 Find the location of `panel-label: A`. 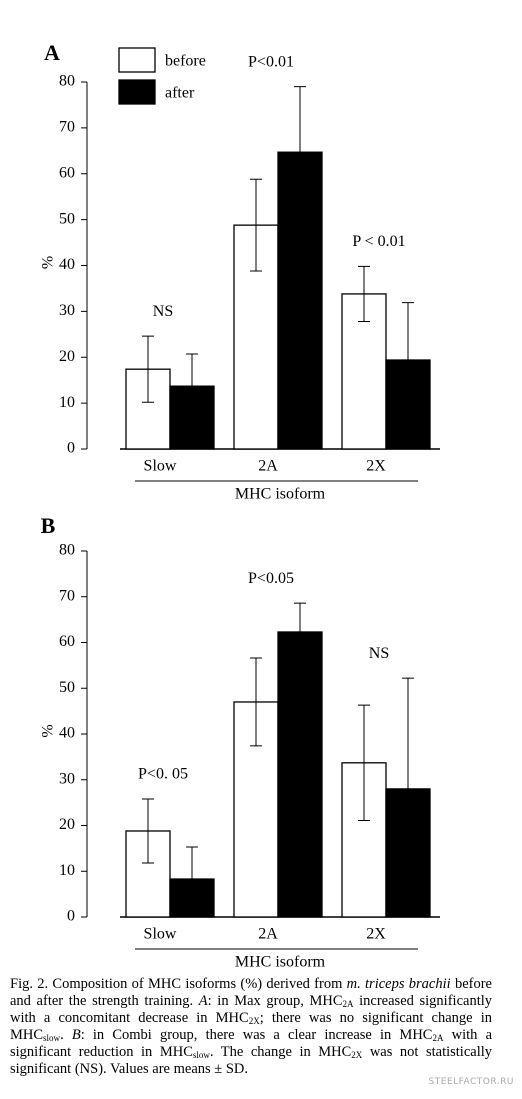

panel-label: A is located at coordinates (52, 52).